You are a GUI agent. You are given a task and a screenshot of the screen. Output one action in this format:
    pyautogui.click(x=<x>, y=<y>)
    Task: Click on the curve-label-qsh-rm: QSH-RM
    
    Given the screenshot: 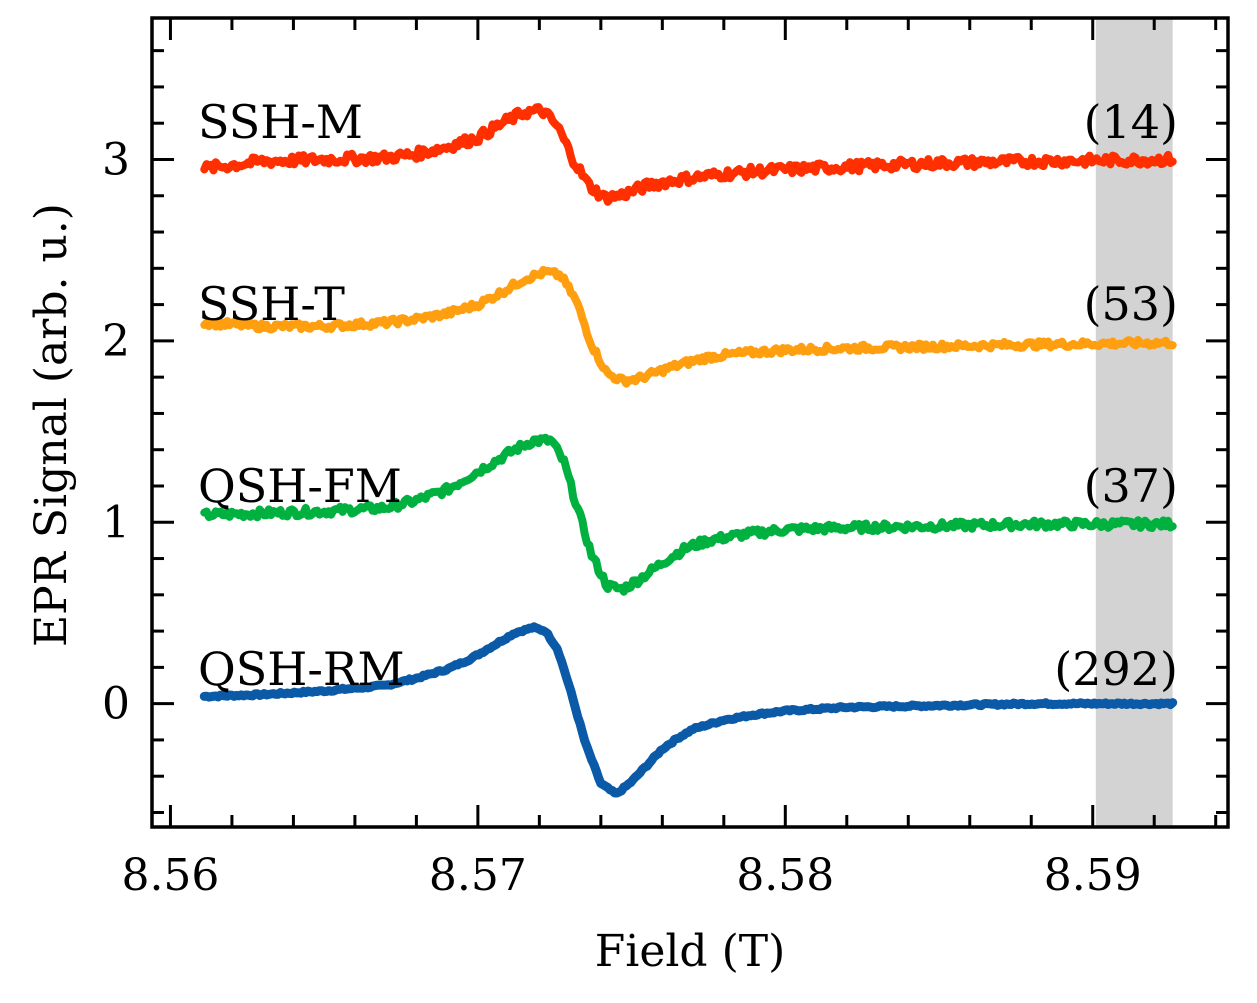 What is the action you would take?
    pyautogui.click(x=301, y=669)
    